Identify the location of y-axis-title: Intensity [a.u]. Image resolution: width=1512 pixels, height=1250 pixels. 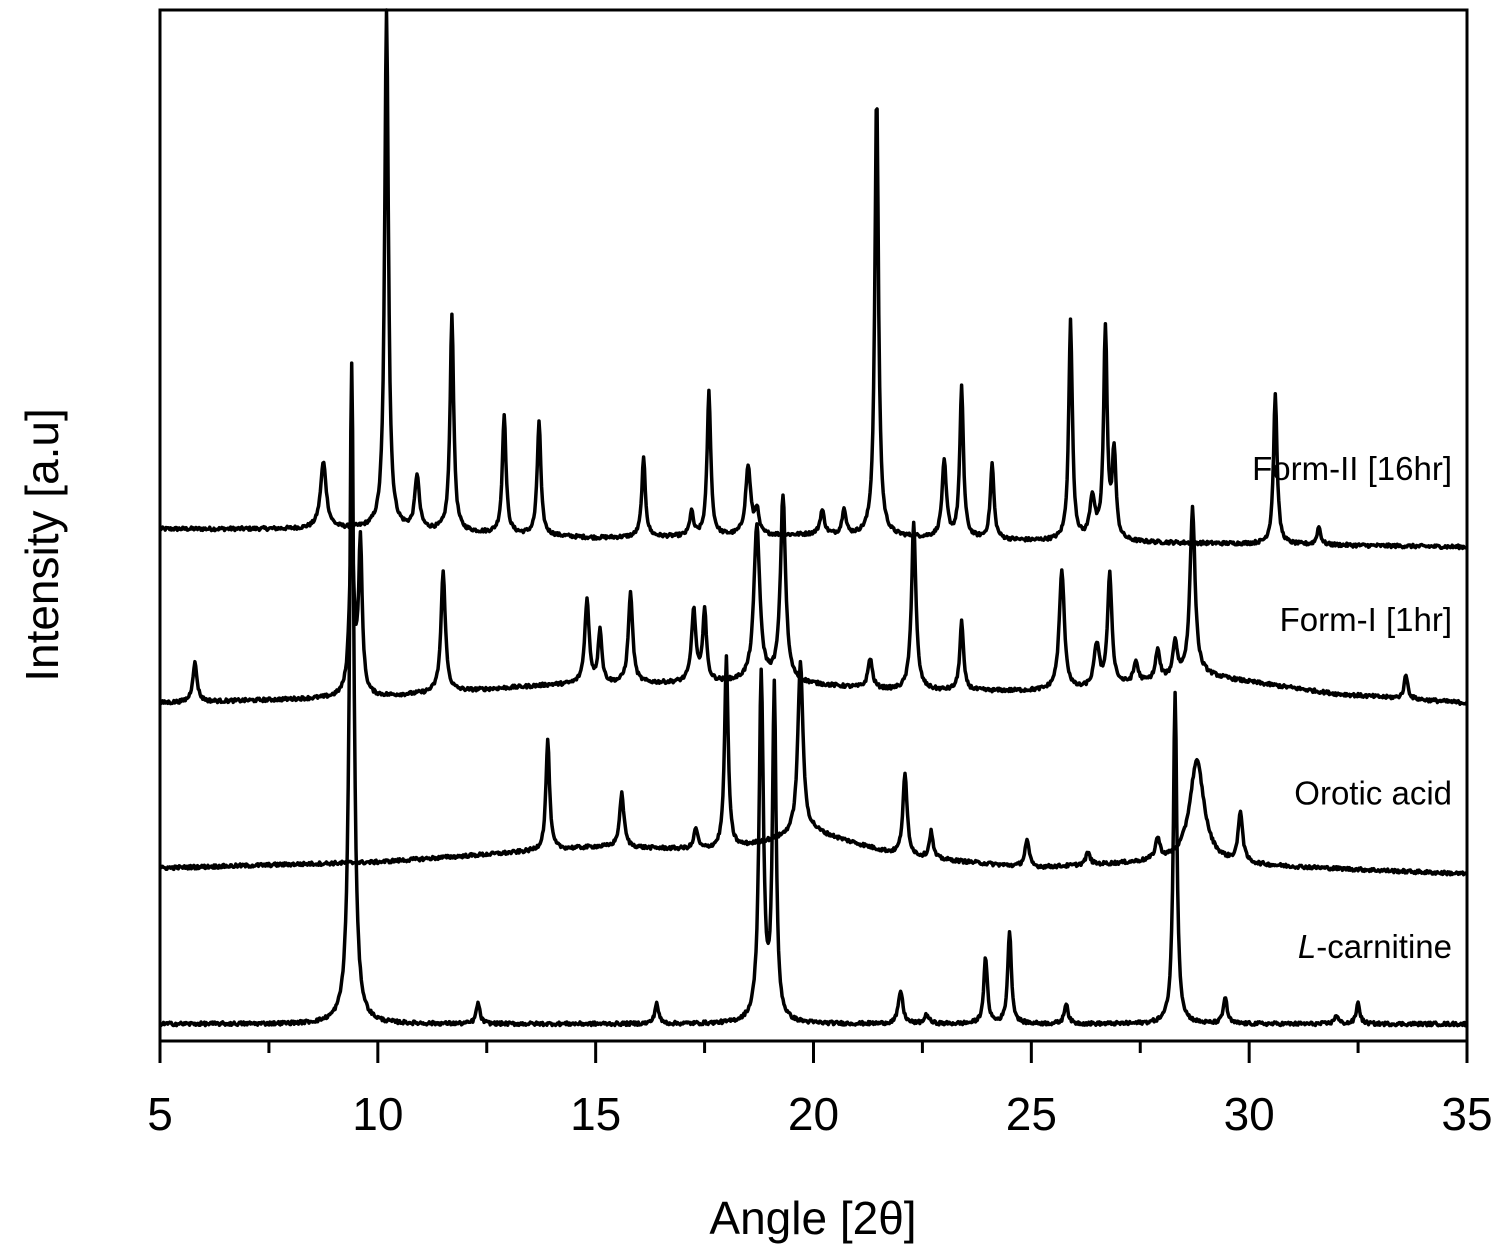
(42, 545).